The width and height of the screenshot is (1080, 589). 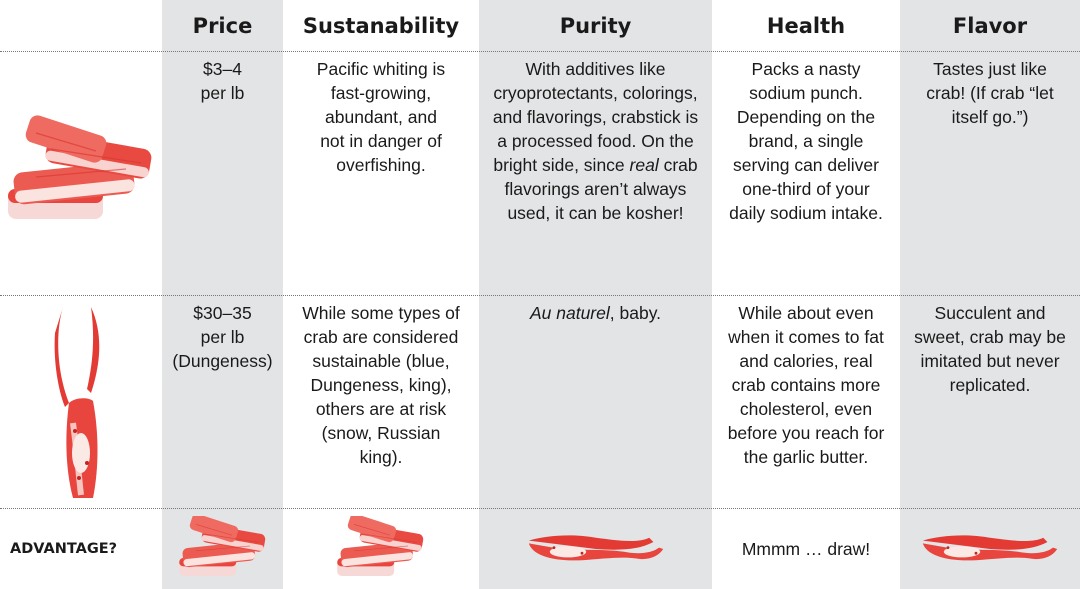 What do you see at coordinates (635, 313) in the screenshot?
I see `real-purity-rest: , baby.` at bounding box center [635, 313].